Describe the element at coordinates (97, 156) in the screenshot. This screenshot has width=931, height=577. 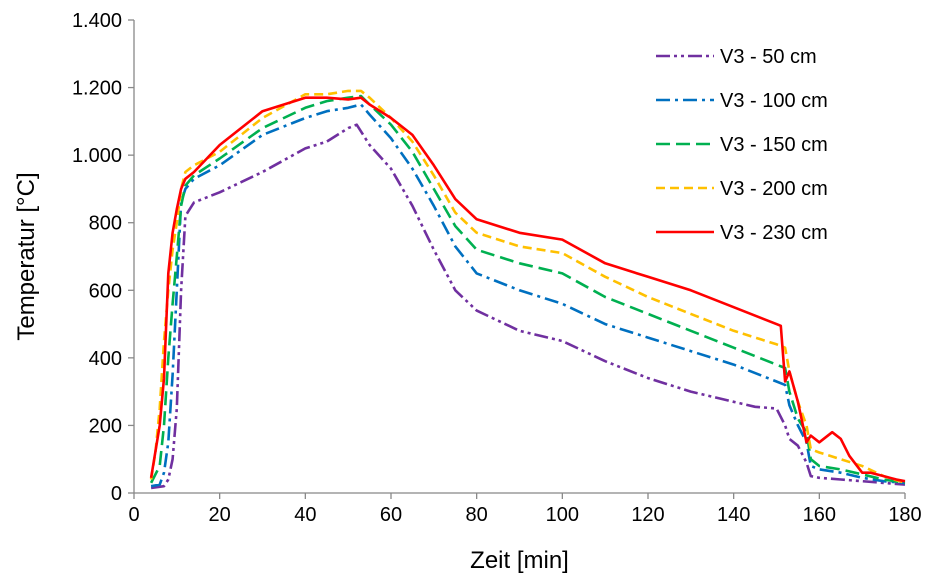
I see `y-tick-label: 1.000` at that location.